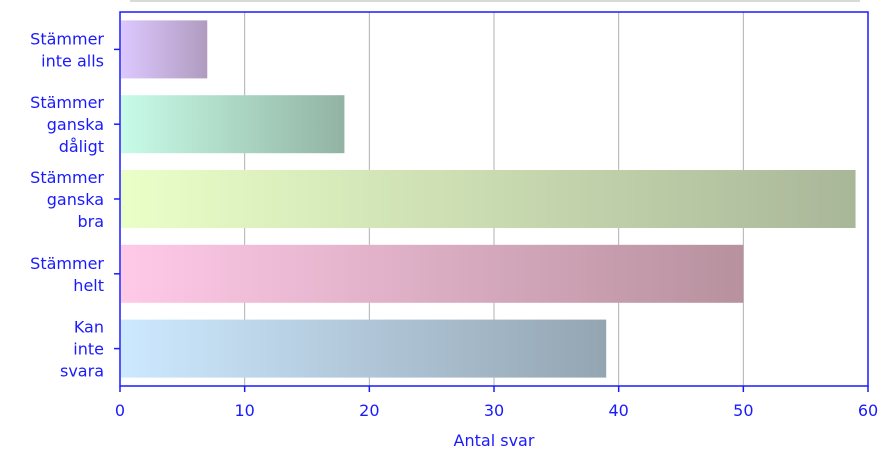 The image size is (881, 454). Describe the element at coordinates (494, 440) in the screenshot. I see `x-axis-title: Antal svar` at that location.